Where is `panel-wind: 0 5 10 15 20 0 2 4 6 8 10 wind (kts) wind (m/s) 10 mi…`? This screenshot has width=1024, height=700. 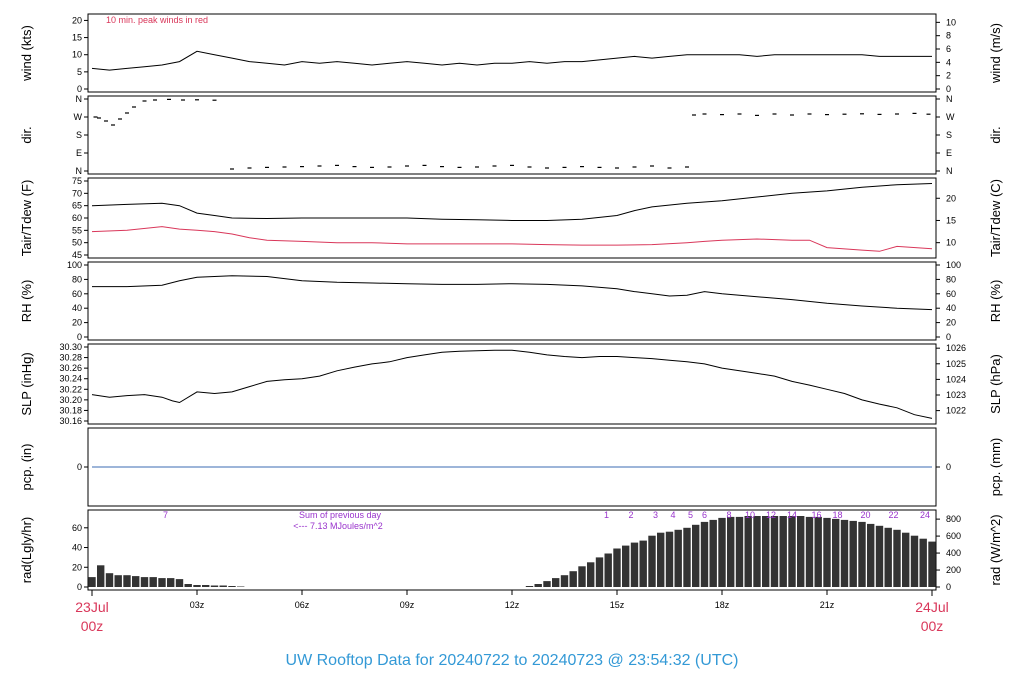
panel-wind: 0 5 10 15 20 0 2 4 6 8 10 wind (kts) wind (m/s) 10 mi… is located at coordinates (511, 53).